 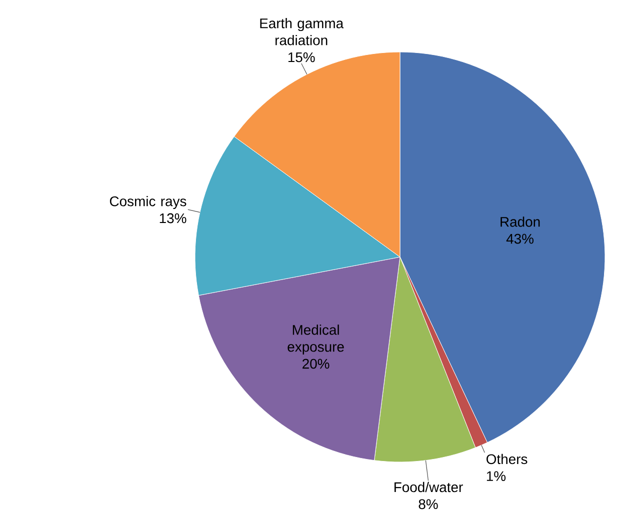 I want to click on slice-label: Radon, so click(x=520, y=221).